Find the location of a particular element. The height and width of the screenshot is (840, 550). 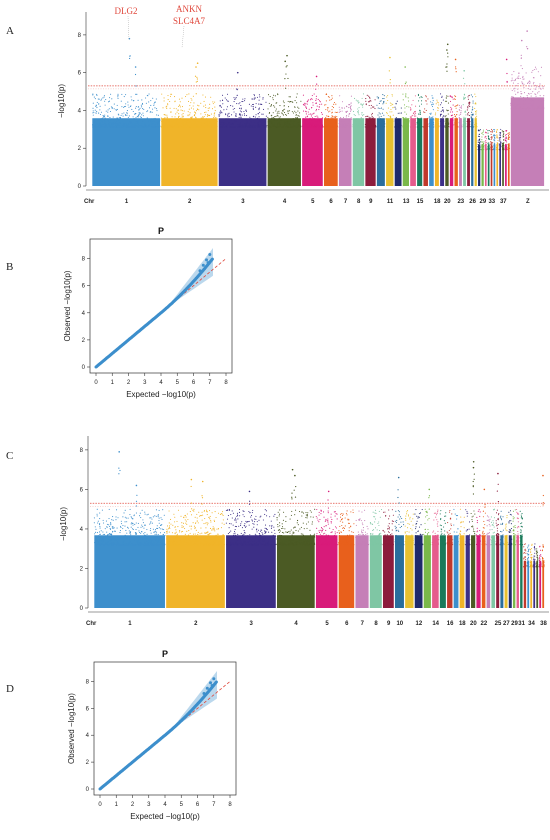

gene-annotation: ANKN is located at coordinates (189, 9).